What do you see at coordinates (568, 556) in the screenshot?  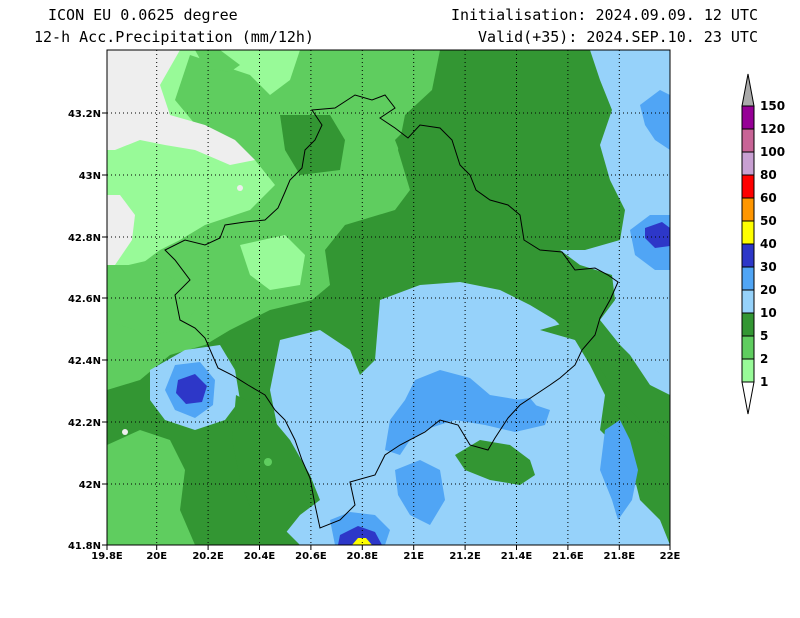 I see `lon-tick-label: 21.6E` at bounding box center [568, 556].